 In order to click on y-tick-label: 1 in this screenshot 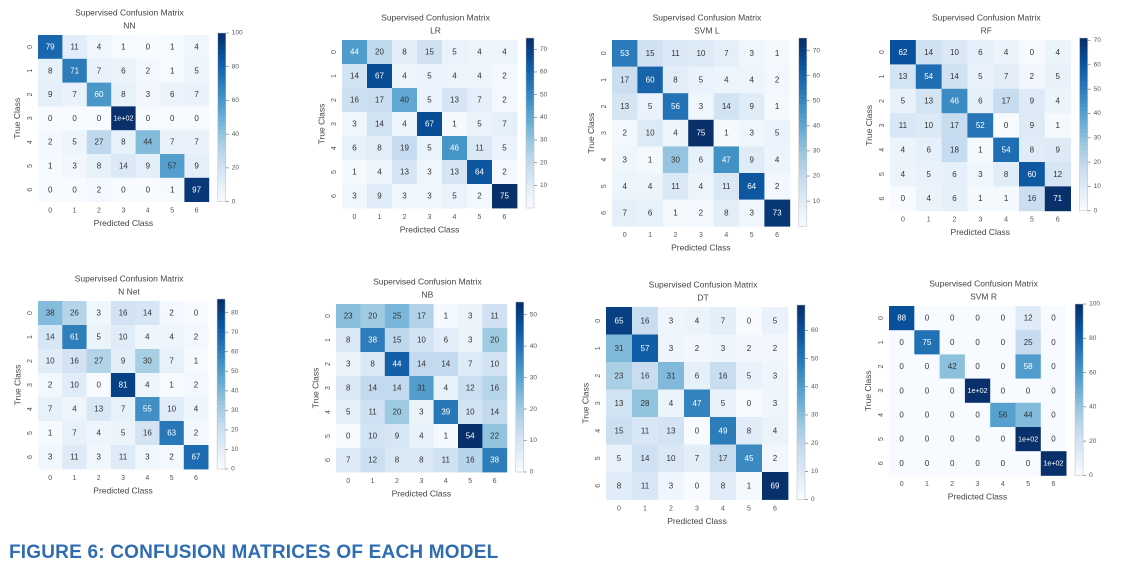, I will do `click(30, 71)`.